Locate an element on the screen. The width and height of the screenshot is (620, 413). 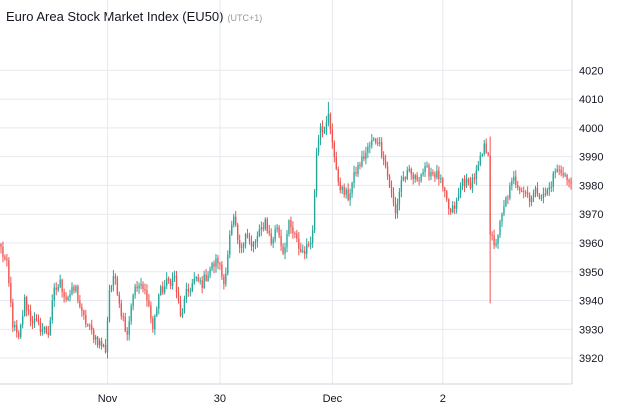
y-tick-label-4020: 4020 is located at coordinates (591, 71).